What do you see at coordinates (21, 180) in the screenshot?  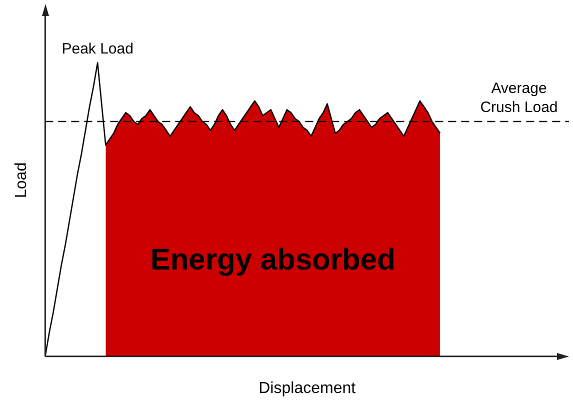 I see `y-axis-title: Load` at bounding box center [21, 180].